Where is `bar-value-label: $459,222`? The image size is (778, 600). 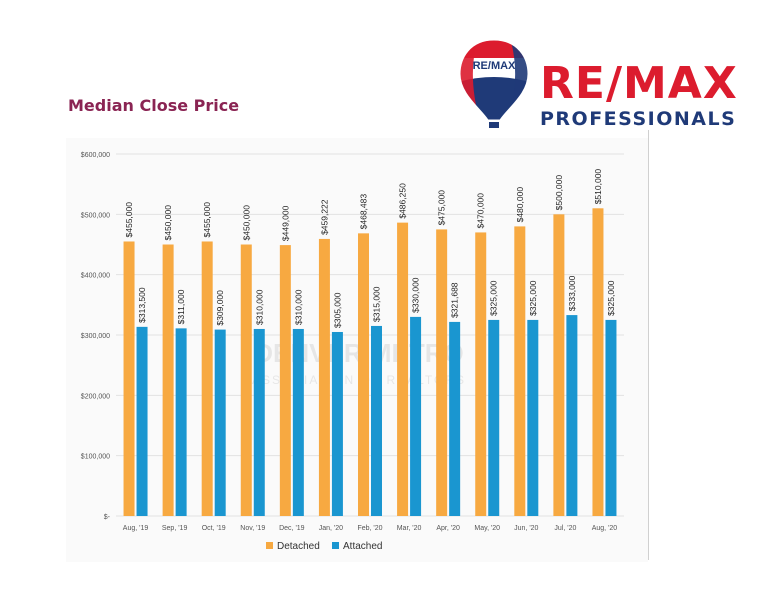 bar-value-label: $459,222 is located at coordinates (324, 217).